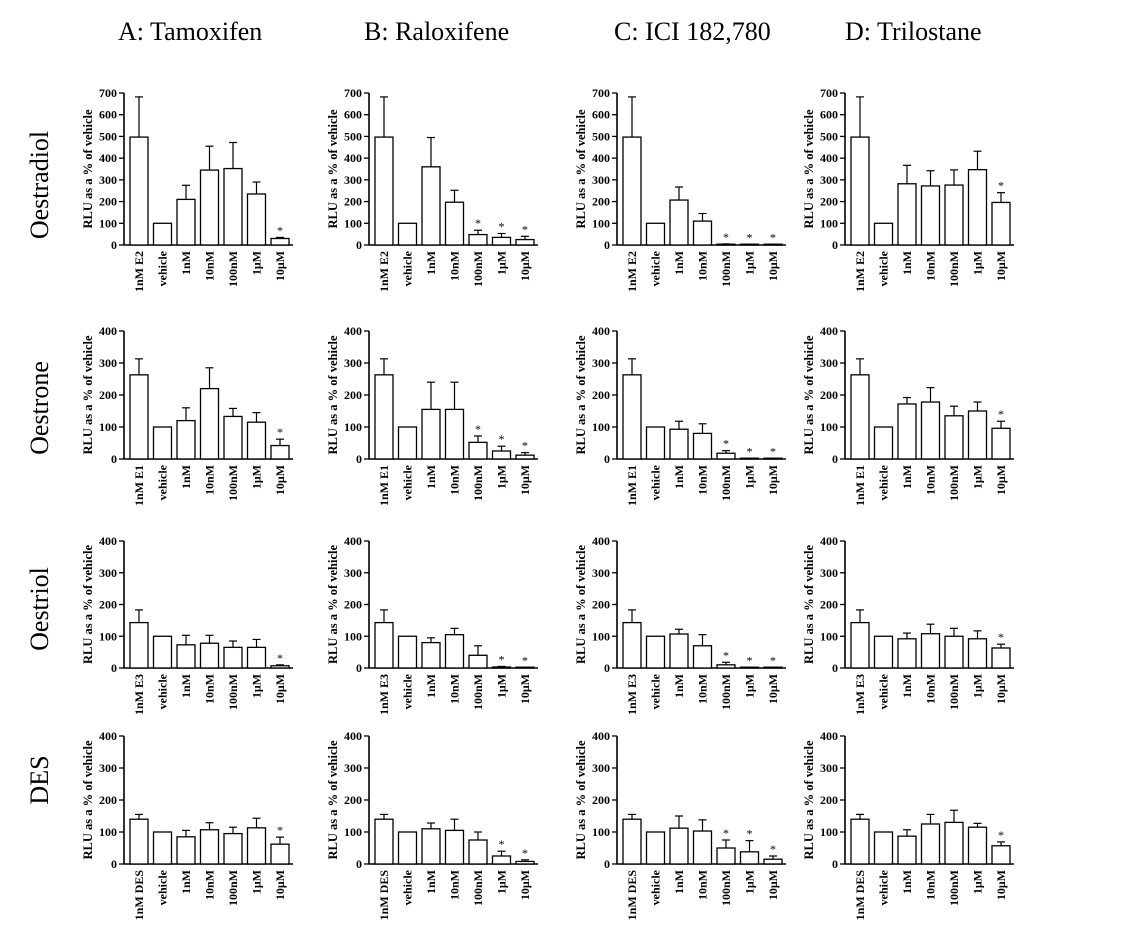 The height and width of the screenshot is (935, 1121). What do you see at coordinates (353, 136) in the screenshot?
I see `y-tick-label: 500` at bounding box center [353, 136].